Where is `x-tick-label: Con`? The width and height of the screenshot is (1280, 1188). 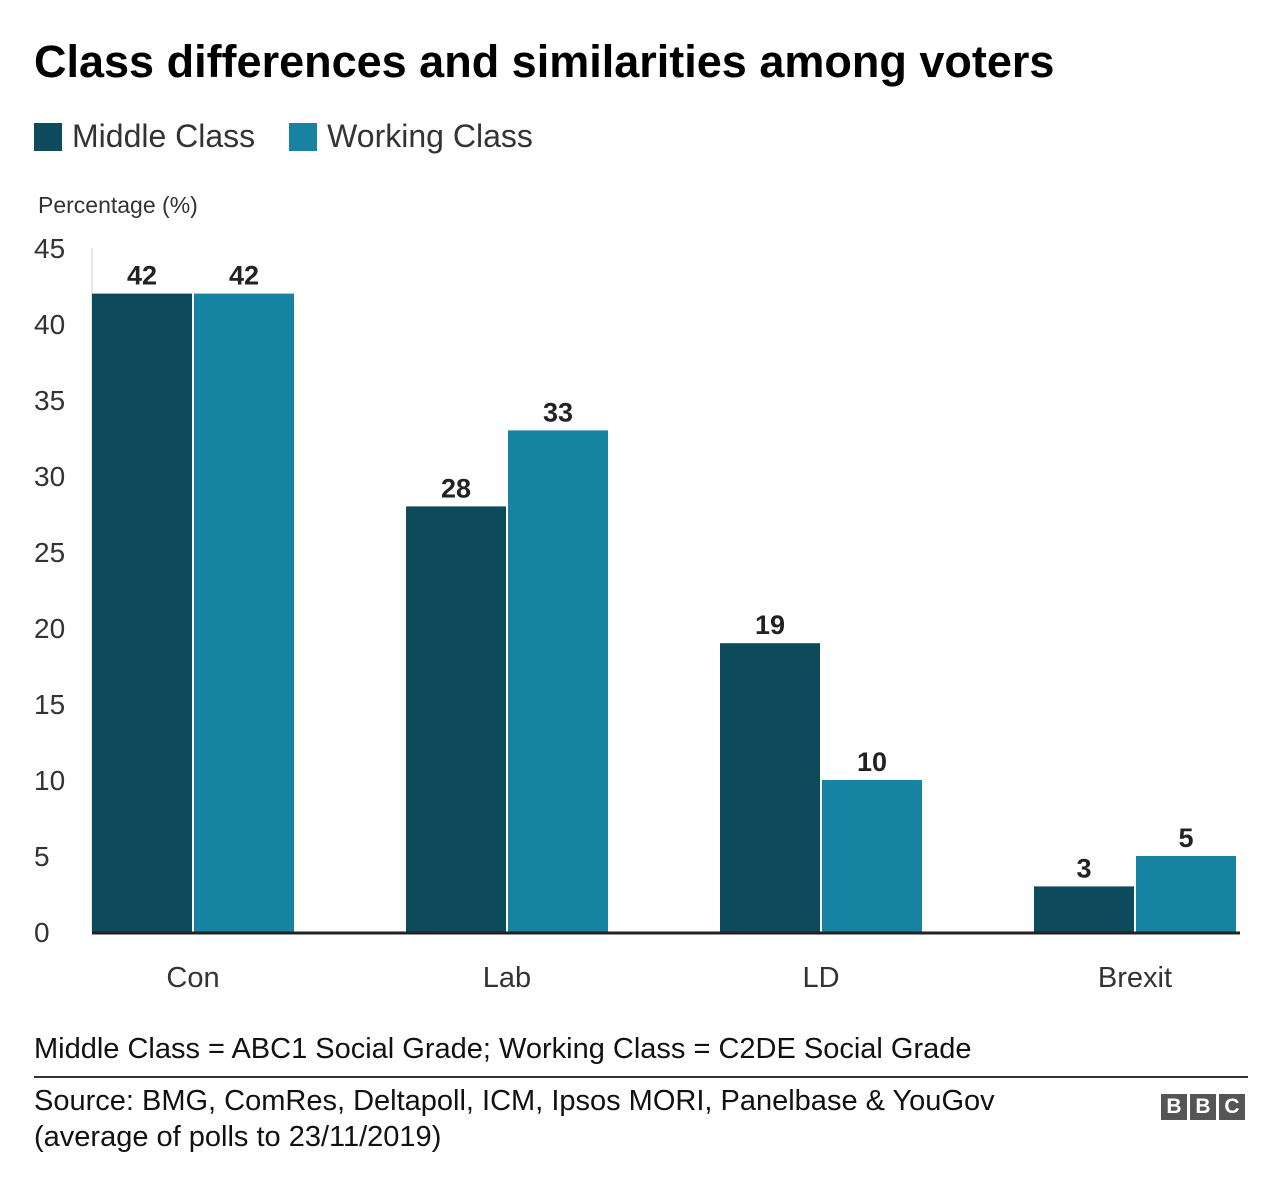 x-tick-label: Con is located at coordinates (192, 978).